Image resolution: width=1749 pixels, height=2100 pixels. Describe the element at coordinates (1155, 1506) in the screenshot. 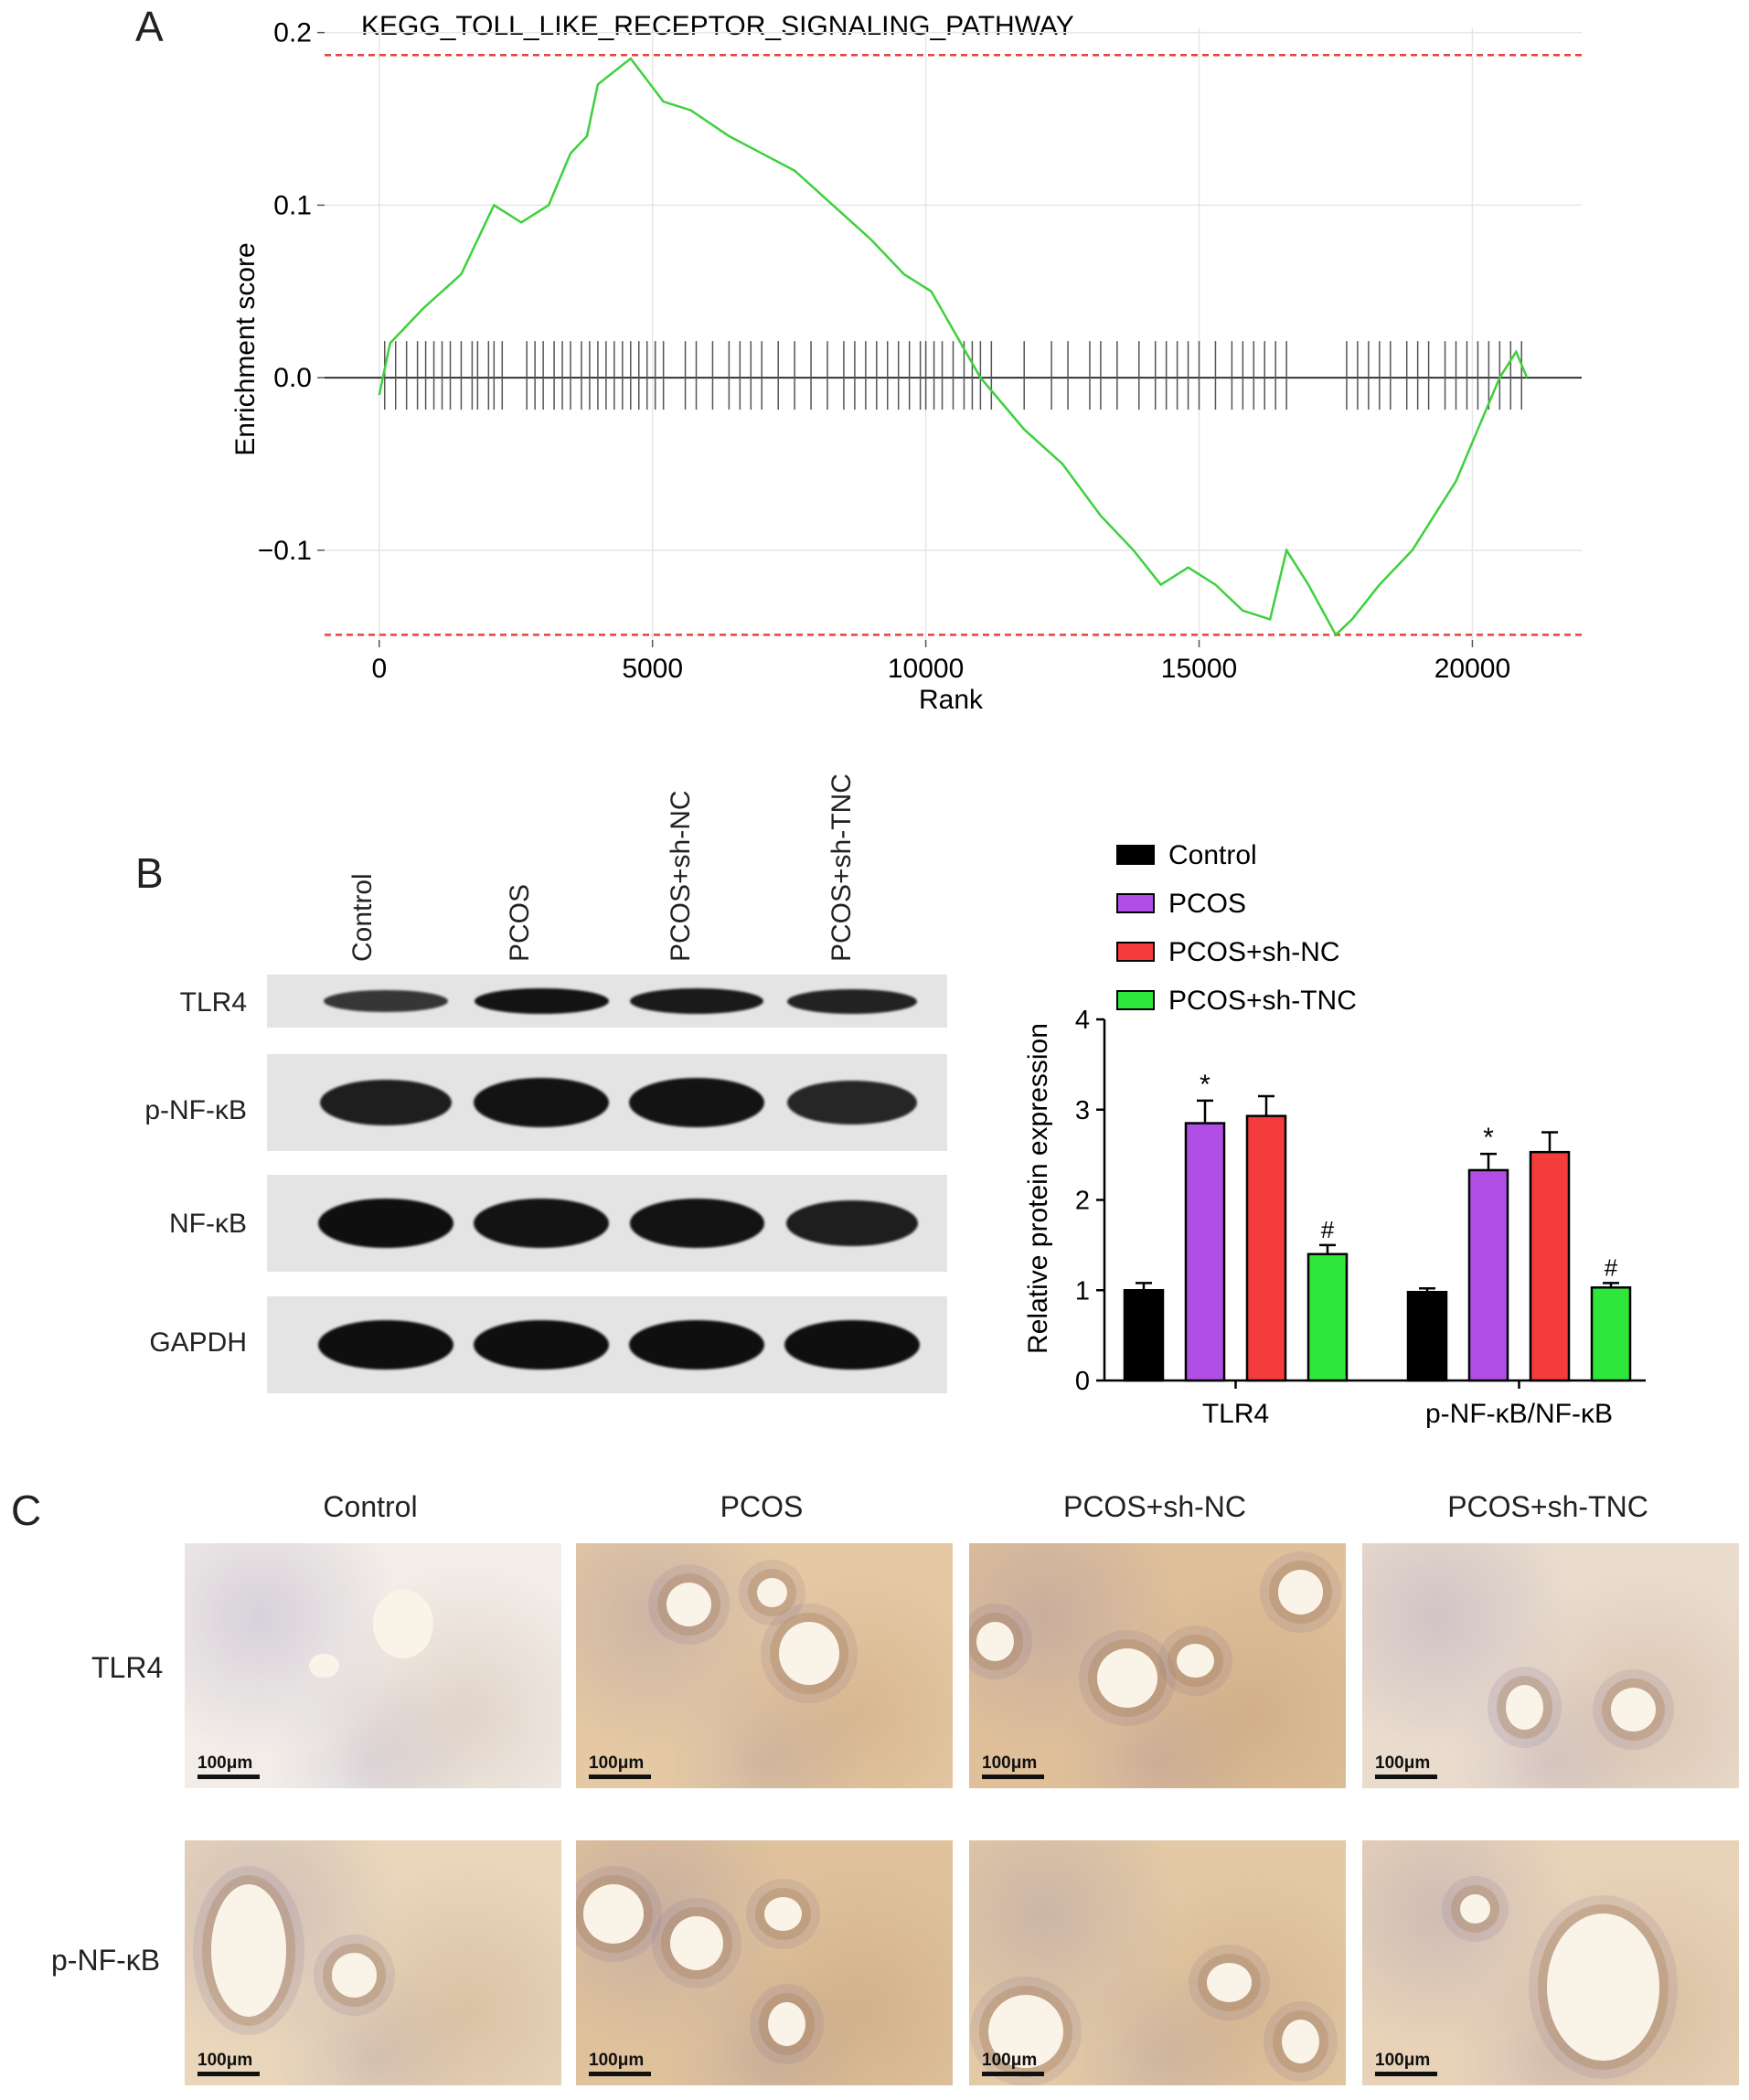

I see `ihc-column-label-pcos-sh-nc: PCOS+sh-NC` at that location.